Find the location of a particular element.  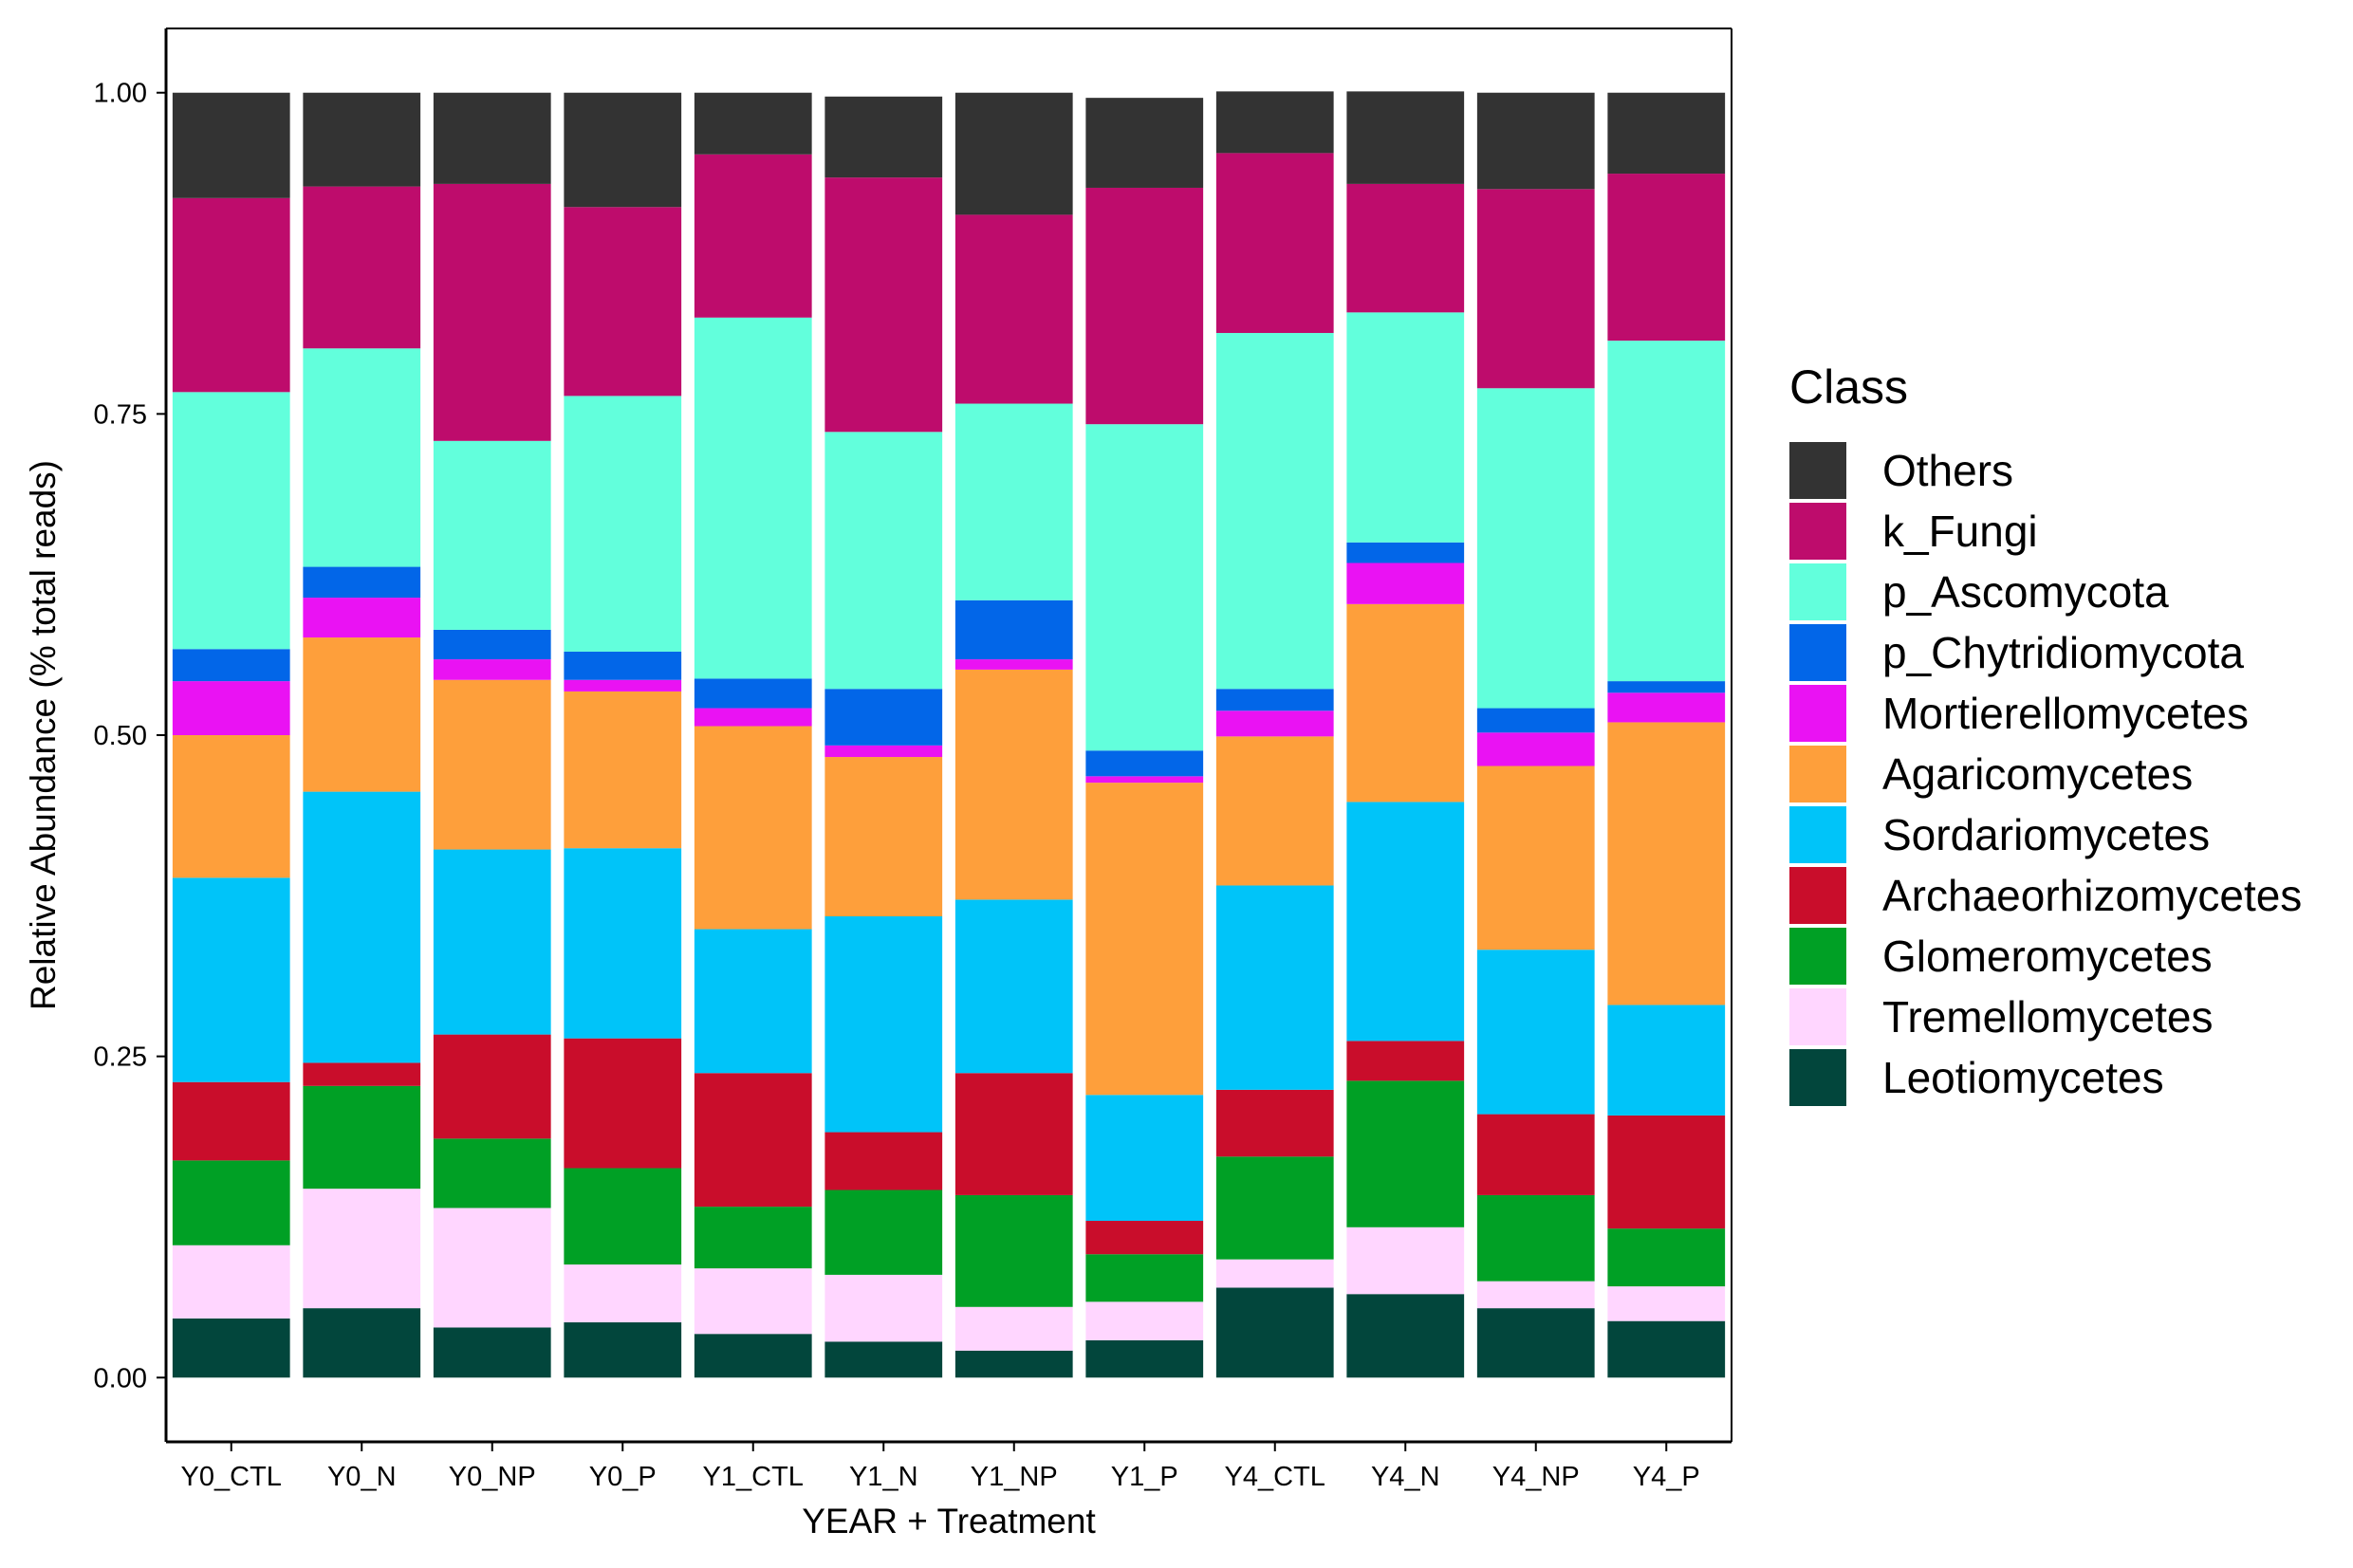

bar-segment-y0-n-archaeorhizomycetes is located at coordinates (362, 1074).